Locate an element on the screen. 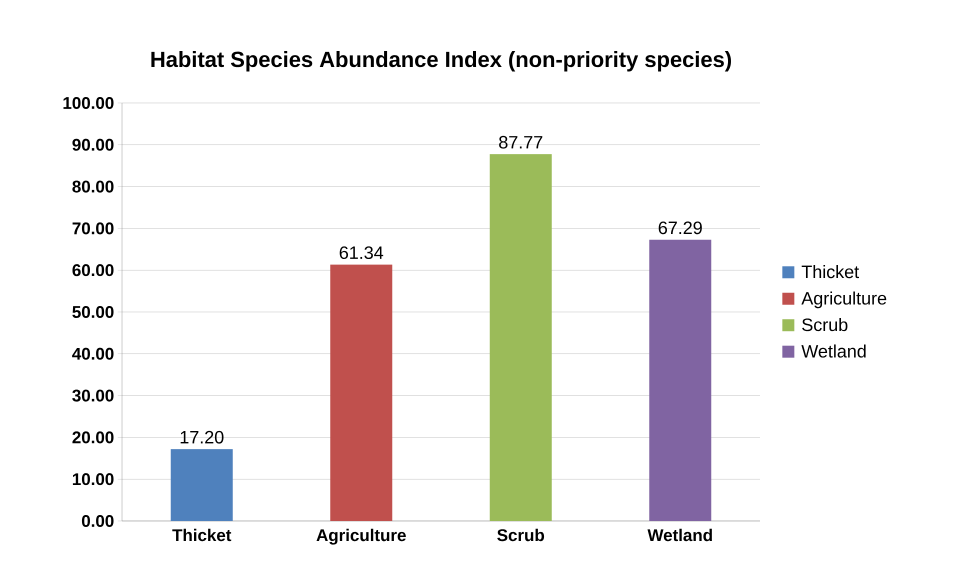 This screenshot has width=954, height=578. legend-label: Thicket is located at coordinates (831, 271).